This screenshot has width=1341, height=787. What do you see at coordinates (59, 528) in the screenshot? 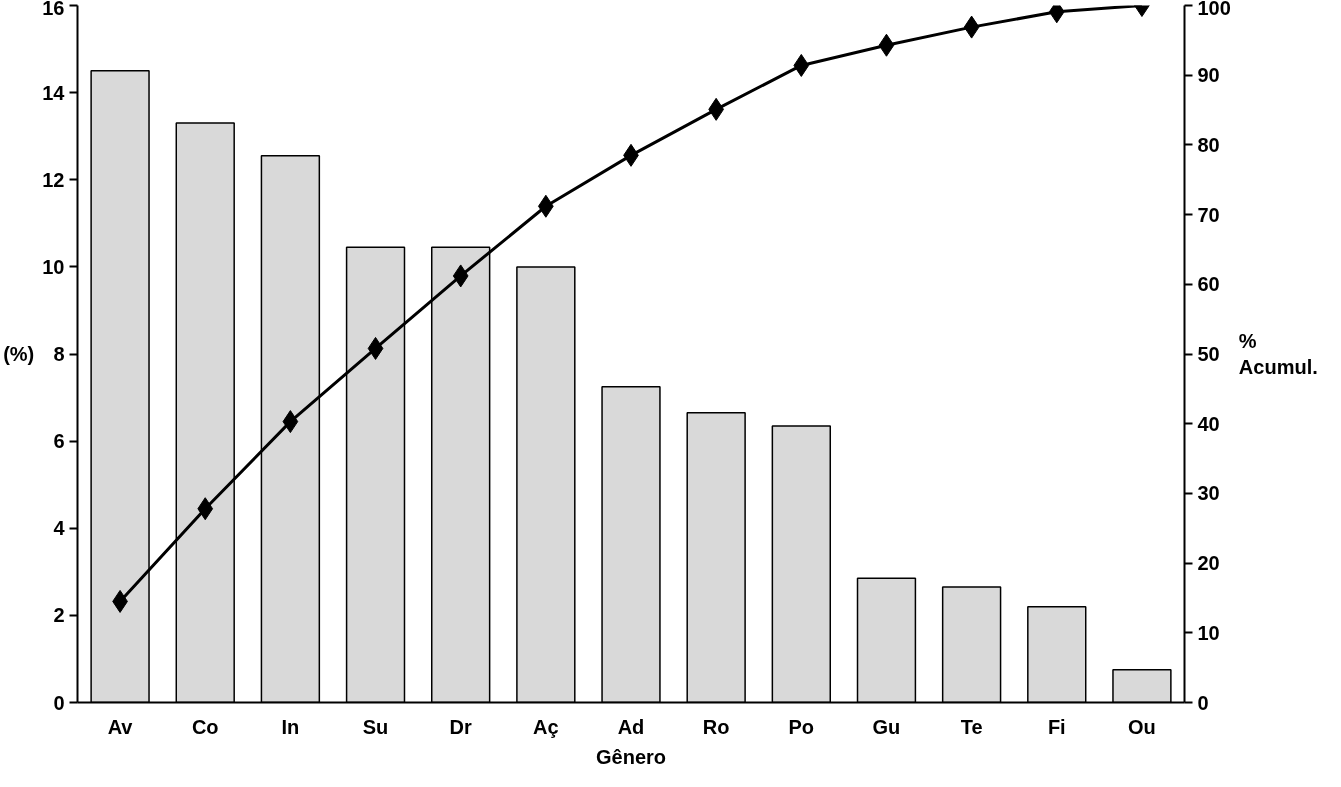
I see `y-tick-label: 4` at bounding box center [59, 528].